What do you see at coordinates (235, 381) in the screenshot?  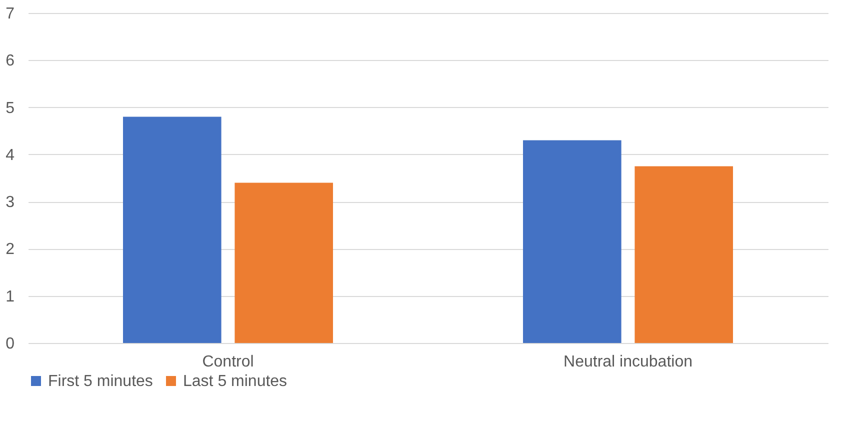 I see `legend-label: Last 5 minutes` at bounding box center [235, 381].